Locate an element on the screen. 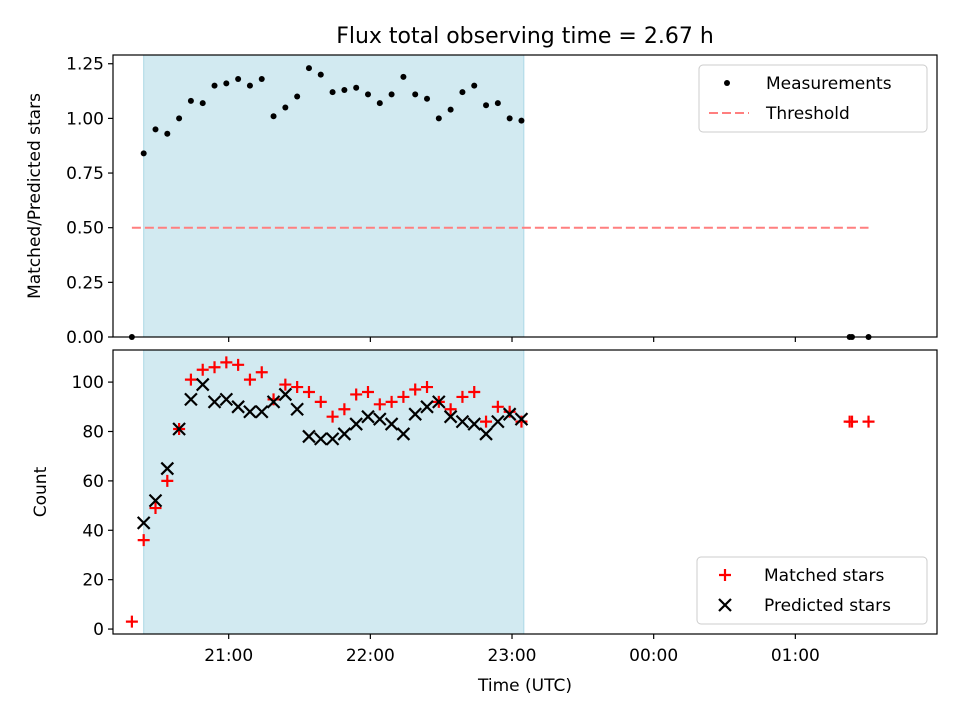 The image size is (960, 720). y-axis-label: Matched/Predicted stars is located at coordinates (35, 196).